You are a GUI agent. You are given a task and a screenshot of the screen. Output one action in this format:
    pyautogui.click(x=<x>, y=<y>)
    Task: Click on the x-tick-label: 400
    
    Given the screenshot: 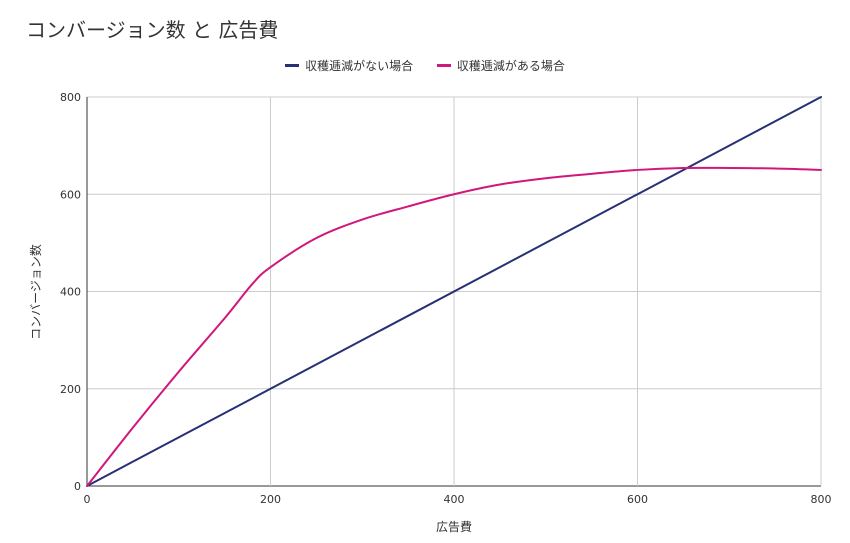 What is the action you would take?
    pyautogui.click(x=454, y=499)
    